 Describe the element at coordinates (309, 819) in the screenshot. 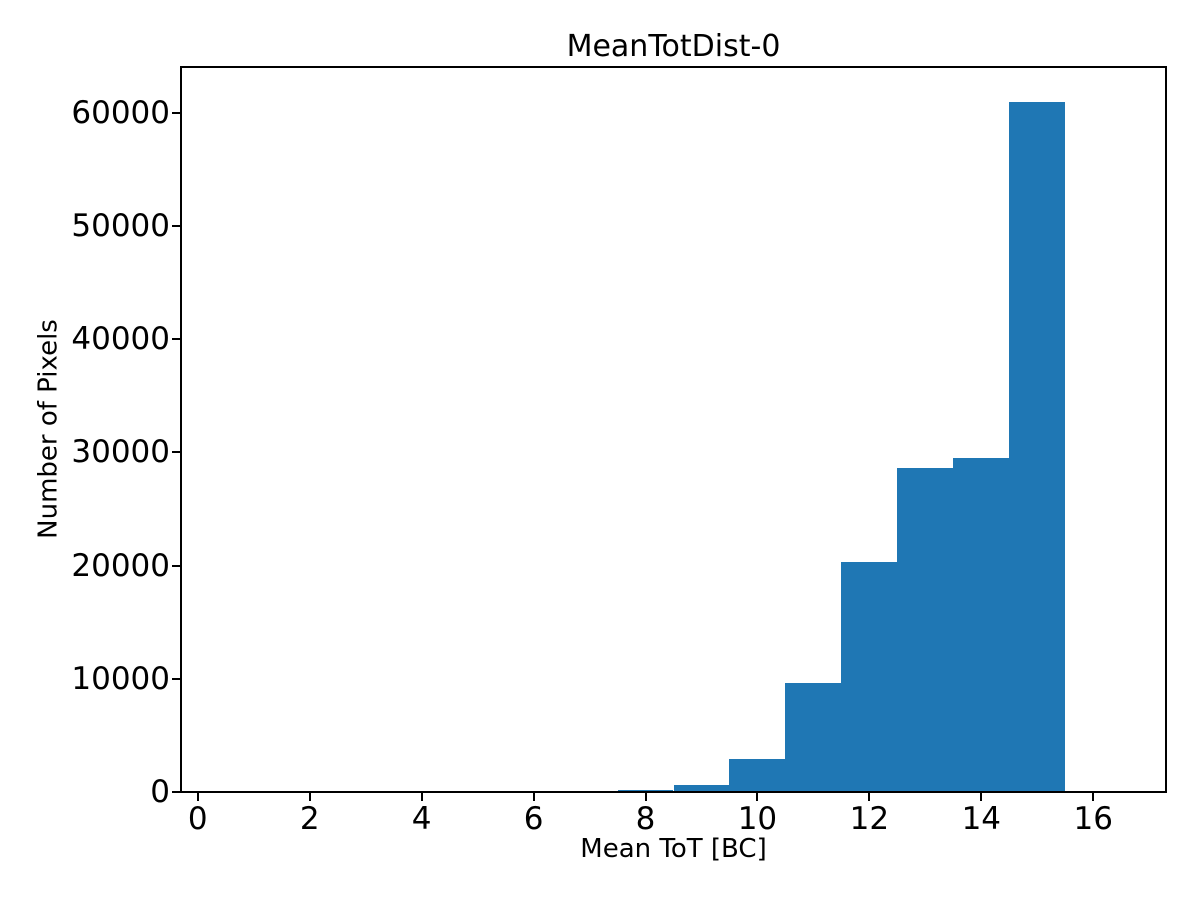

I see `x-tick-label: 2` at that location.